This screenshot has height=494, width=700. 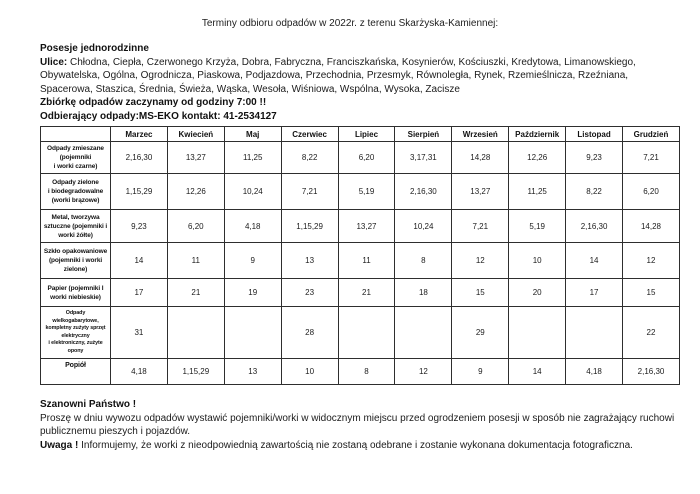 I want to click on month-header: Sierpień, so click(x=423, y=134).